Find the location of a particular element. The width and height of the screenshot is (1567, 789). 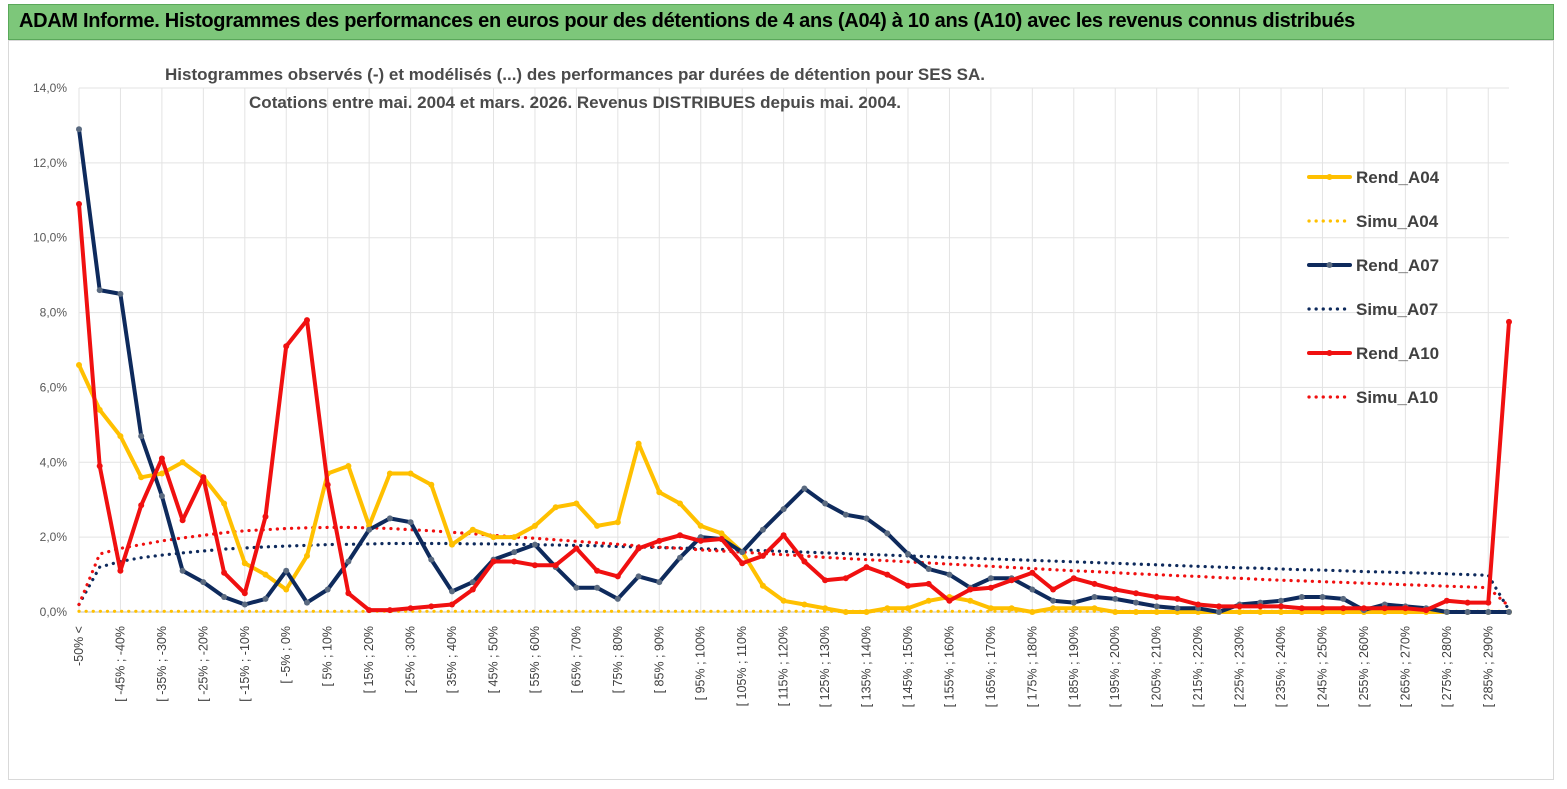

x-tick-label: [ 45% ; 50% is located at coordinates (493, 659).